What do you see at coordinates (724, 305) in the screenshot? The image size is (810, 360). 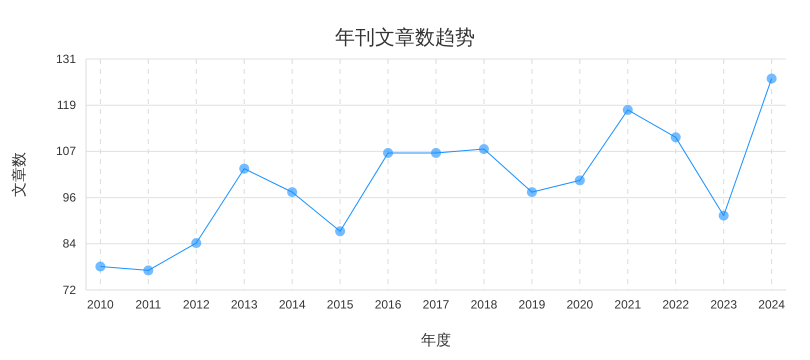 I see `x-tick-label: 2023` at bounding box center [724, 305].